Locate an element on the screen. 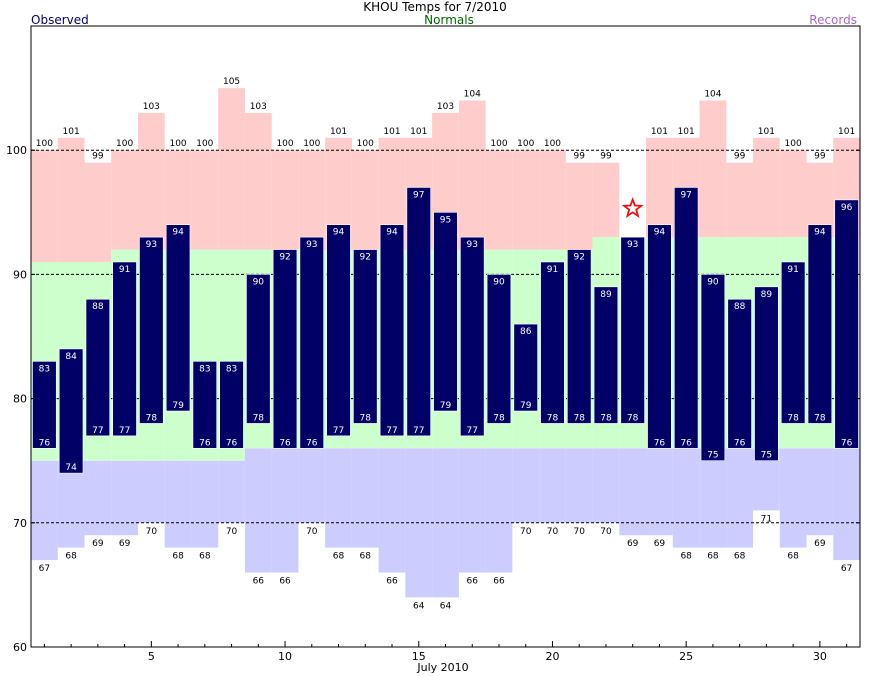 This screenshot has height=676, width=870. record-high-label: 103 is located at coordinates (151, 107).